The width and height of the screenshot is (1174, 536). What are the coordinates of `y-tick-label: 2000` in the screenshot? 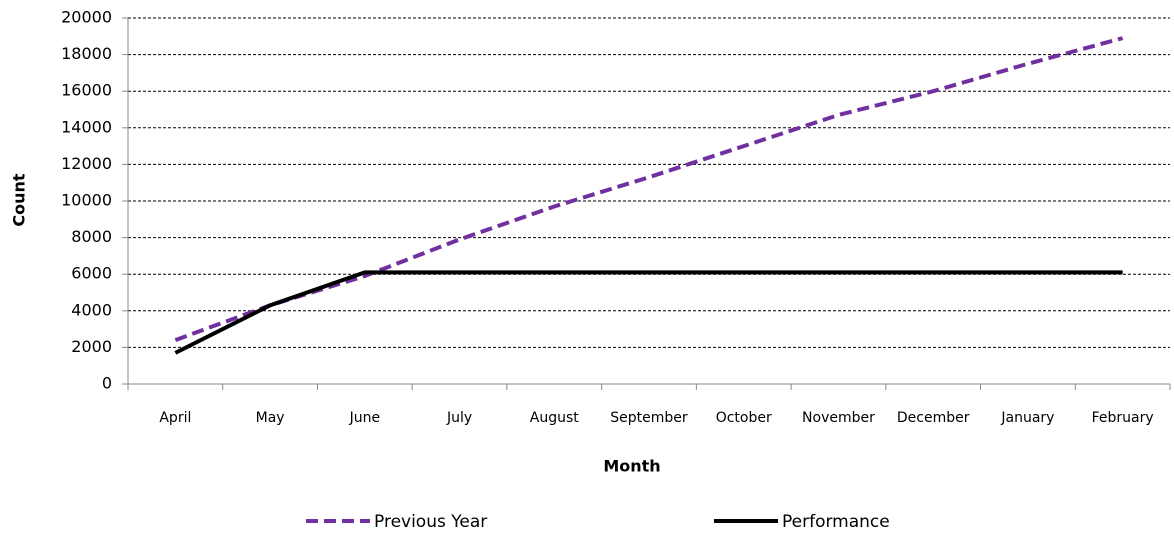 It's located at (91, 346).